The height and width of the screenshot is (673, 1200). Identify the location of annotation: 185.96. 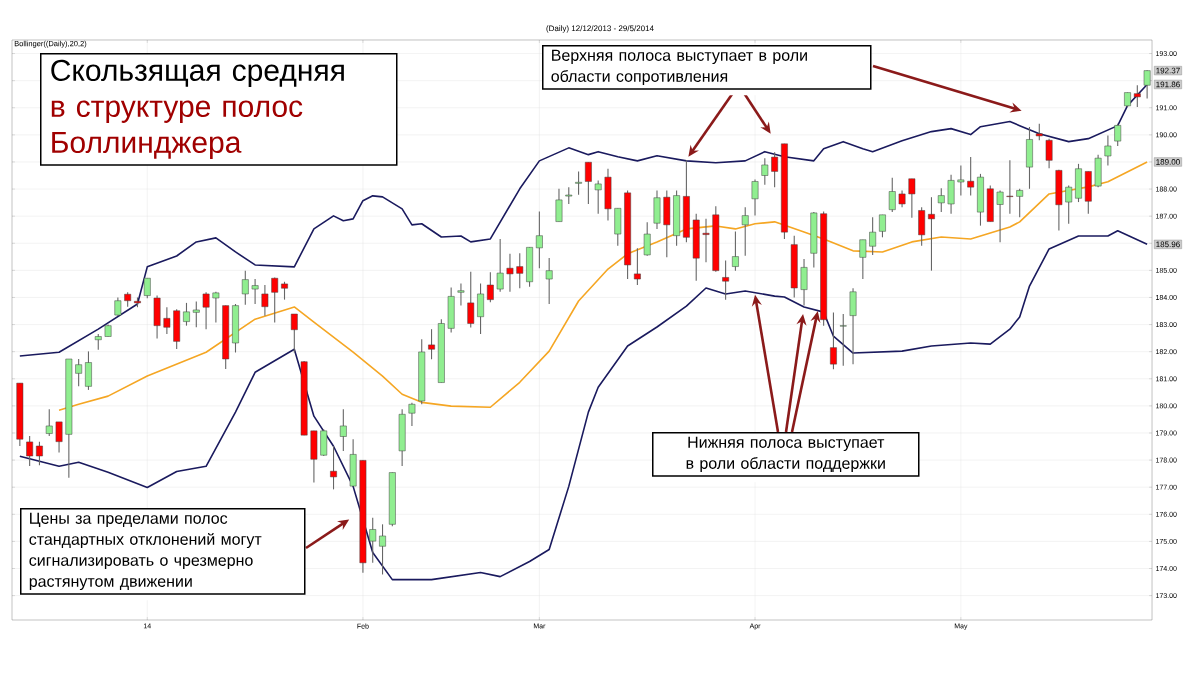
(1168, 244).